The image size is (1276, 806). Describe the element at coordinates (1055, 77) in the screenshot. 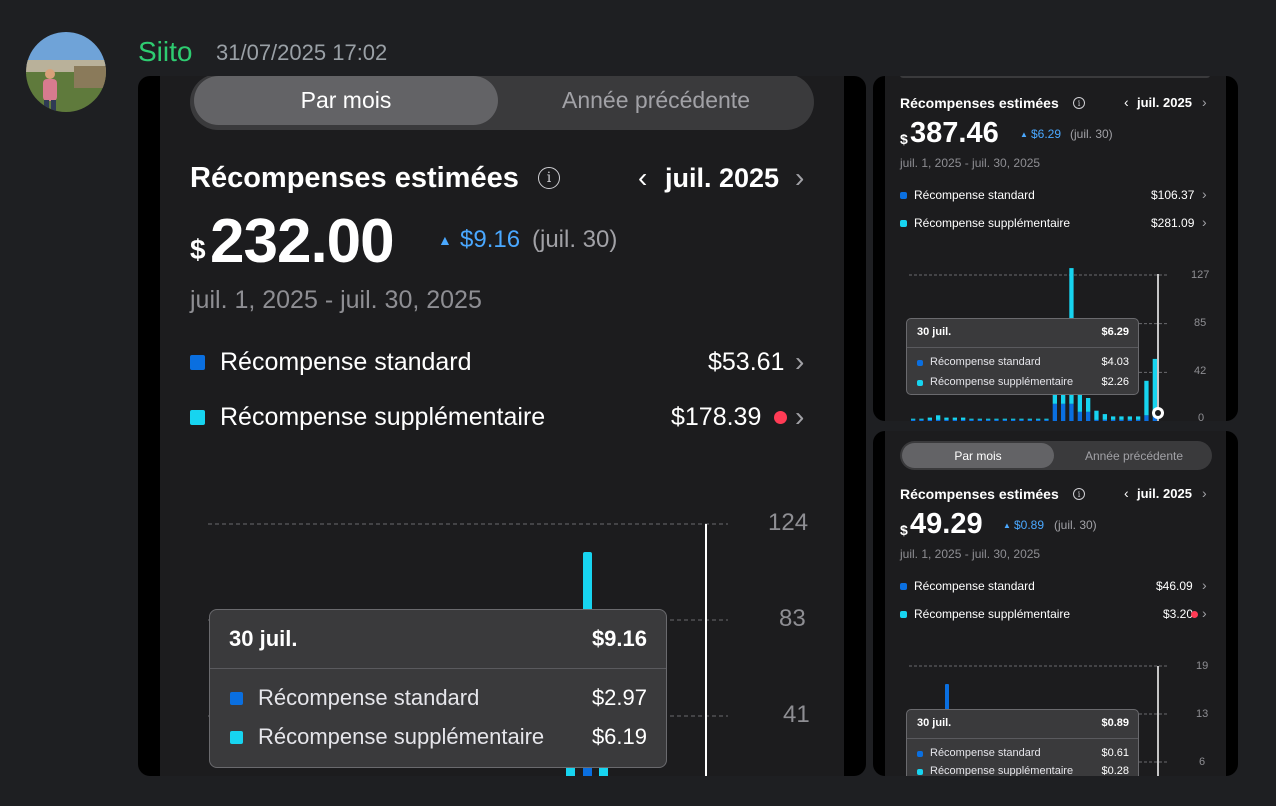

I see `toggle-edge` at that location.